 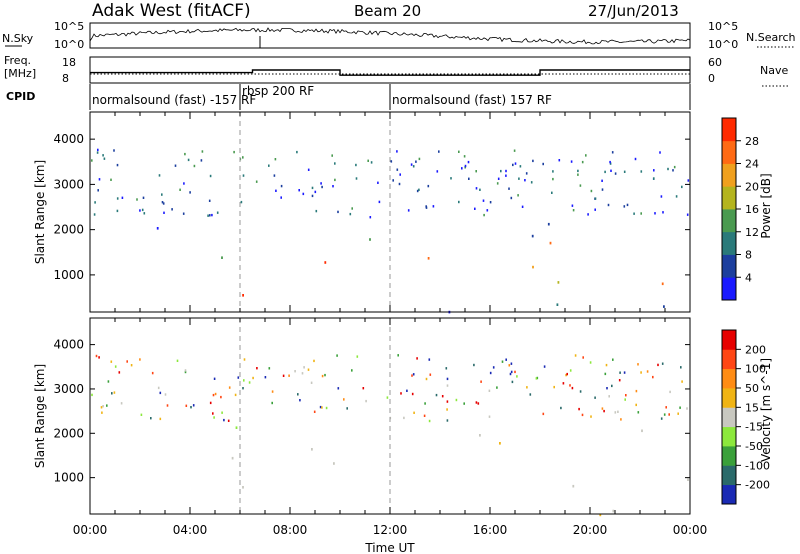 I want to click on velocity-colorbar-swatch, so click(x=729, y=475).